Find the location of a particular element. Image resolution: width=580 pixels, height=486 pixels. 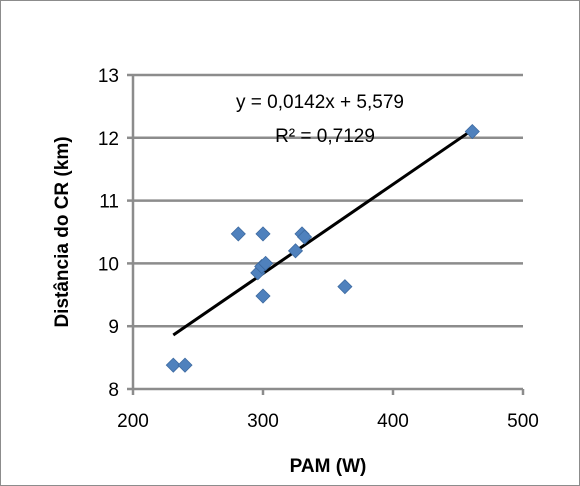

trendline-equation: y = 0,0142x + 5,579 is located at coordinates (320, 102).